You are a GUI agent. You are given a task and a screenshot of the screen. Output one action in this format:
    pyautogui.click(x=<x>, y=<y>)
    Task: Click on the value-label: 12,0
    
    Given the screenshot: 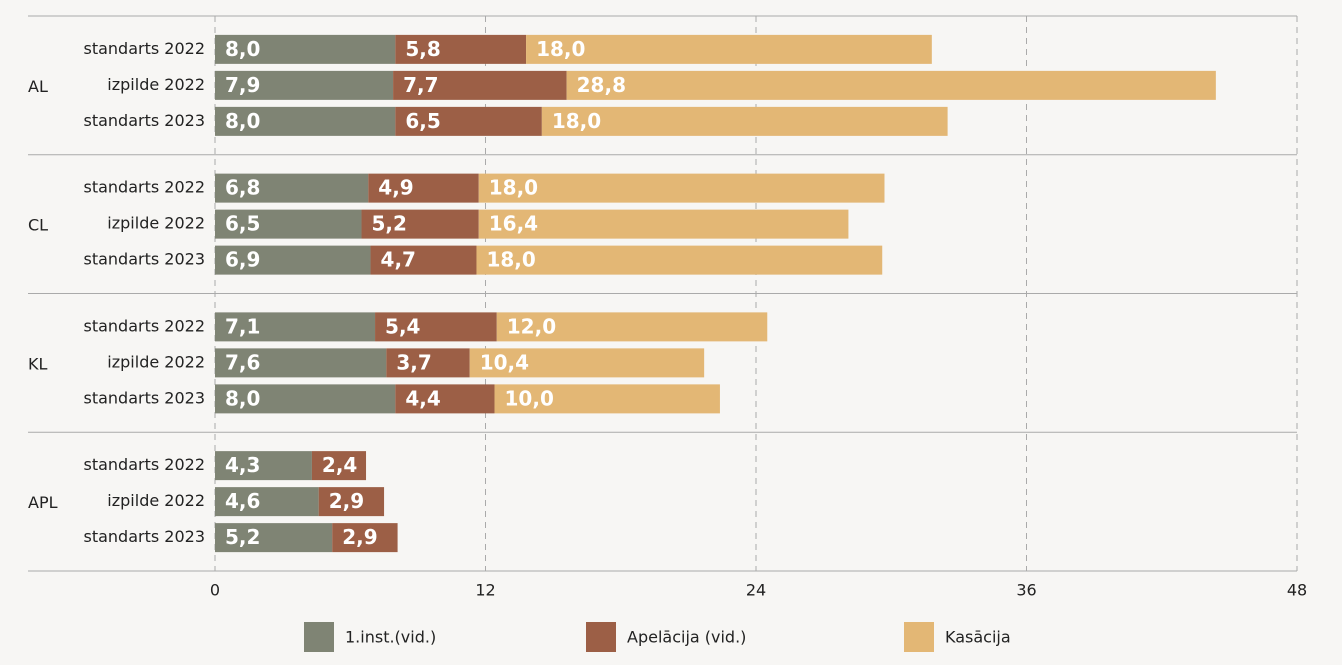 What is the action you would take?
    pyautogui.click(x=531, y=326)
    